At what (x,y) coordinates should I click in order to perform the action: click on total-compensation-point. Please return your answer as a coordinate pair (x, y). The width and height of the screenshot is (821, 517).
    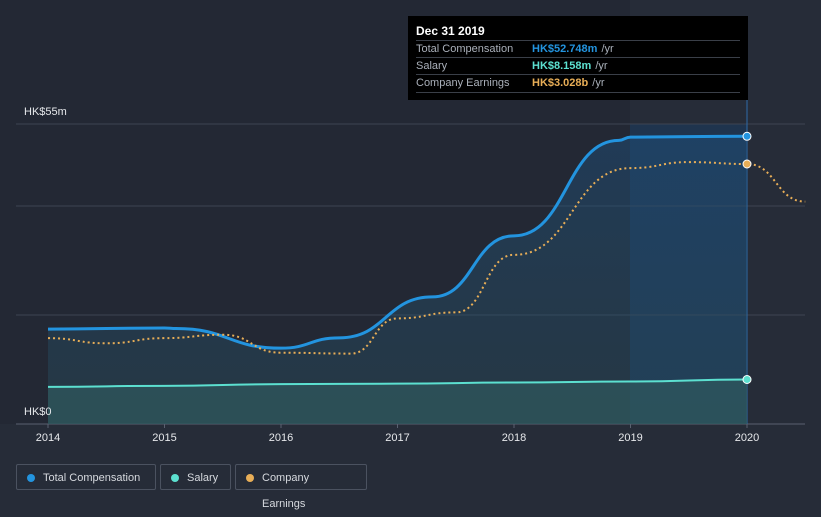
    Looking at the image, I should click on (747, 136).